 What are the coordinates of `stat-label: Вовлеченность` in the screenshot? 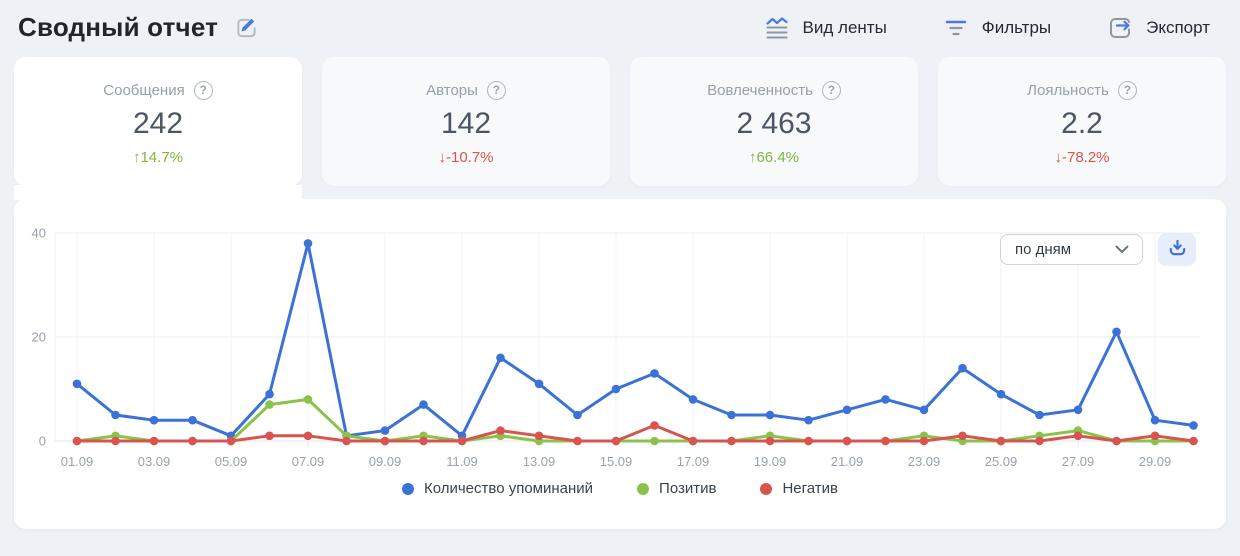 It's located at (760, 90).